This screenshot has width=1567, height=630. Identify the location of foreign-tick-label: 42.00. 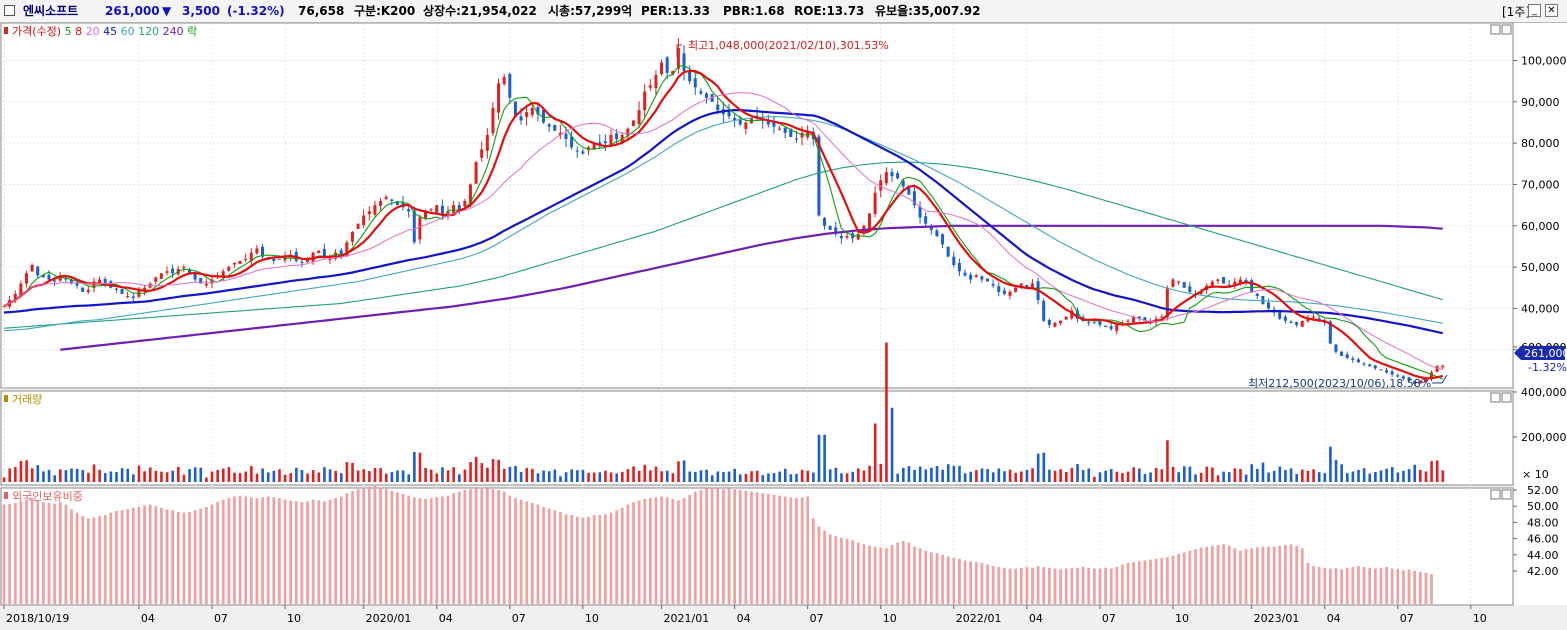
(1543, 571).